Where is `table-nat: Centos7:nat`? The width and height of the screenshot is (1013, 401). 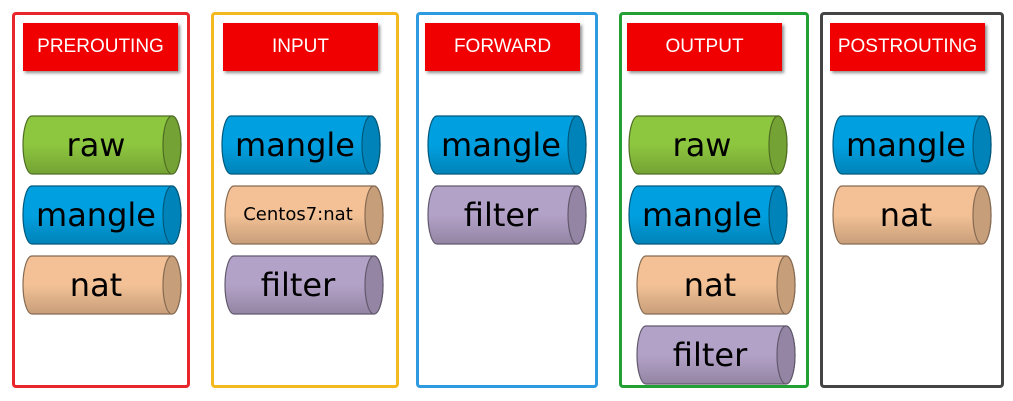
table-nat: Centos7:nat is located at coordinates (304, 215).